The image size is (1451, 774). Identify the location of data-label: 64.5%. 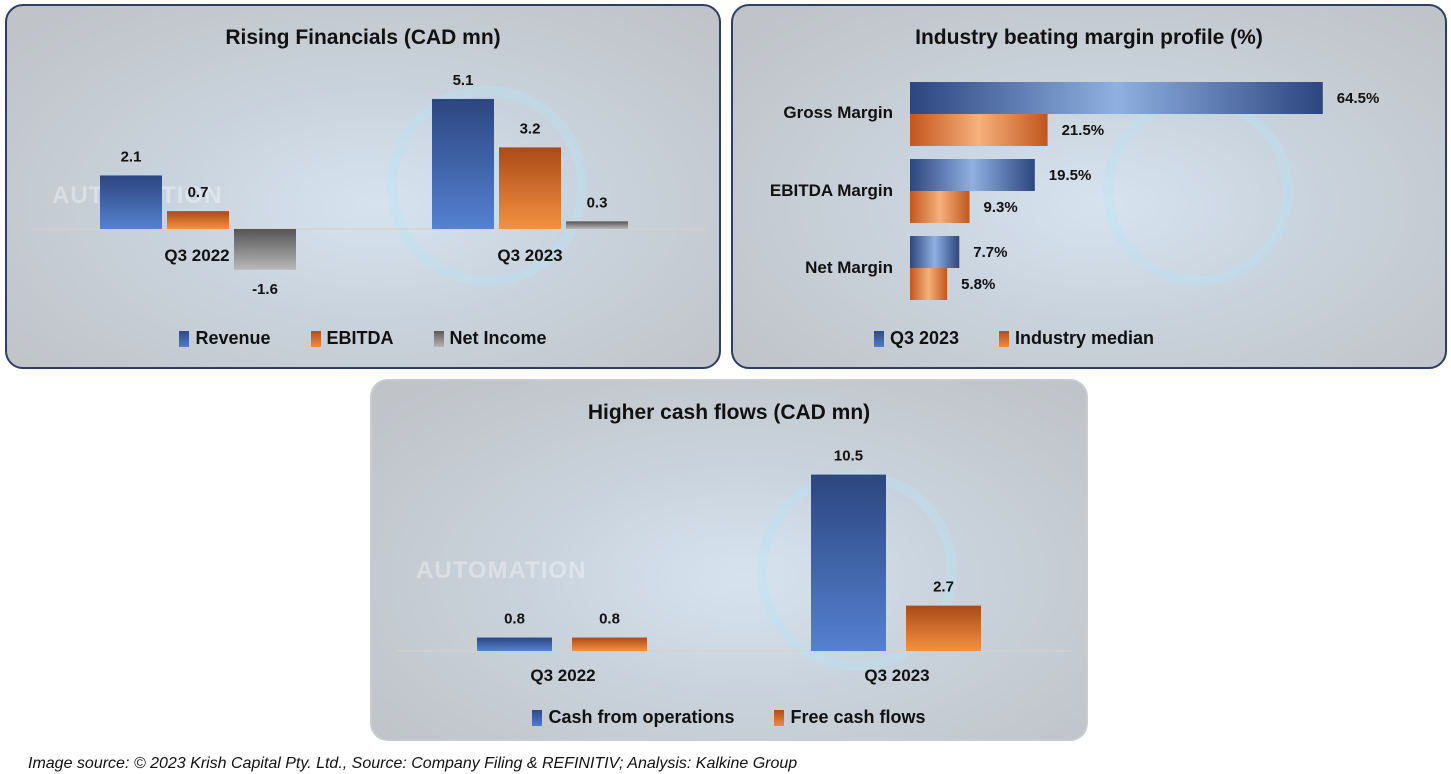
(1358, 98).